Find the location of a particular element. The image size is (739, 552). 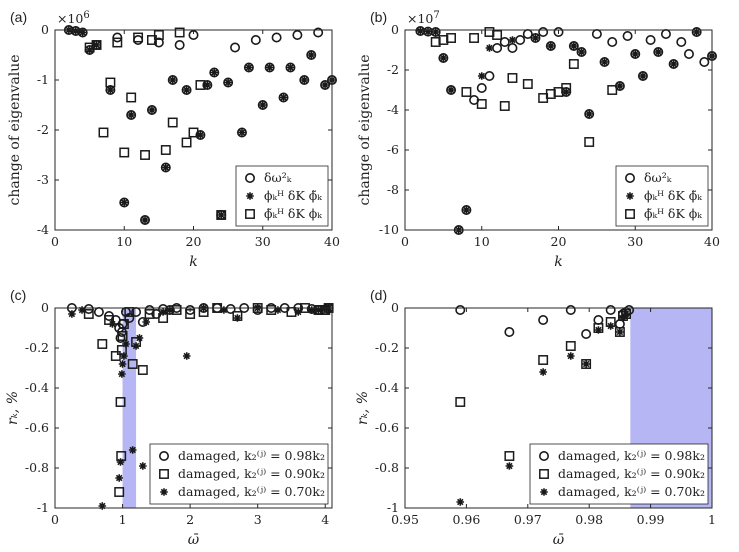

x-tick-label: 1 is located at coordinates (712, 519).